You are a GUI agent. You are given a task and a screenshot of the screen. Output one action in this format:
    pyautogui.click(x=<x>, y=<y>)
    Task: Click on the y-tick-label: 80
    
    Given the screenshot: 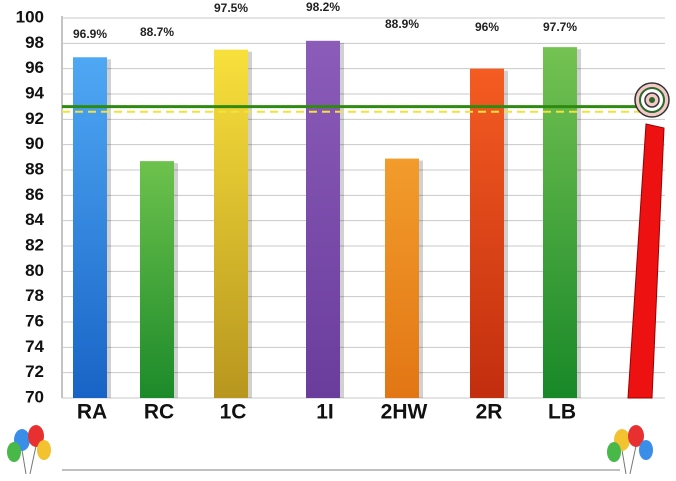 What is the action you would take?
    pyautogui.click(x=34, y=270)
    